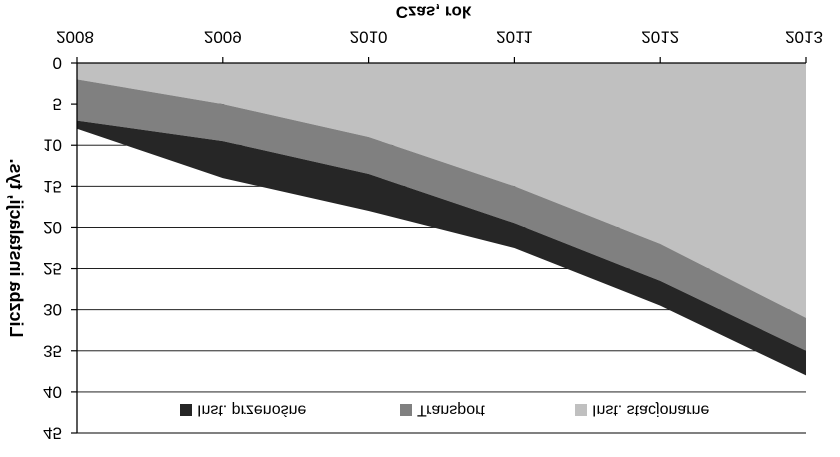 The image size is (840, 457). I want to click on legend-item: Inst. przenośne, so click(243, 410).